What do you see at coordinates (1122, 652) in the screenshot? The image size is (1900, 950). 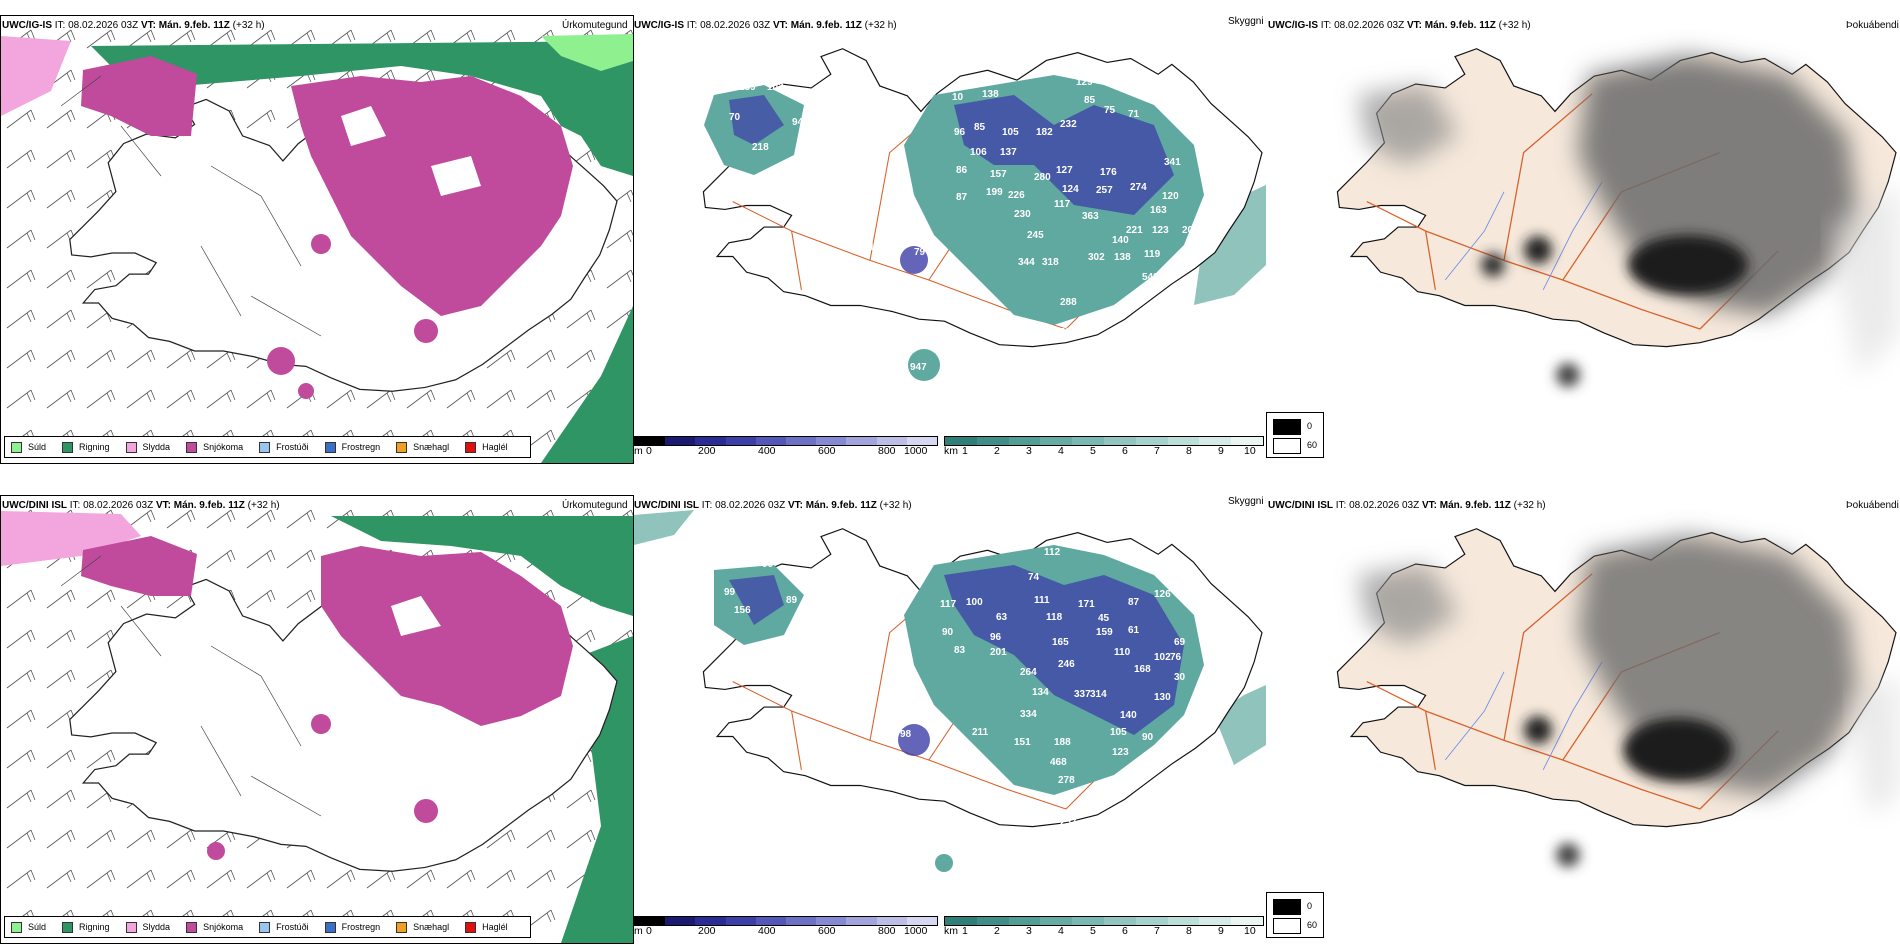 I see `svg-text: 110` at bounding box center [1122, 652].